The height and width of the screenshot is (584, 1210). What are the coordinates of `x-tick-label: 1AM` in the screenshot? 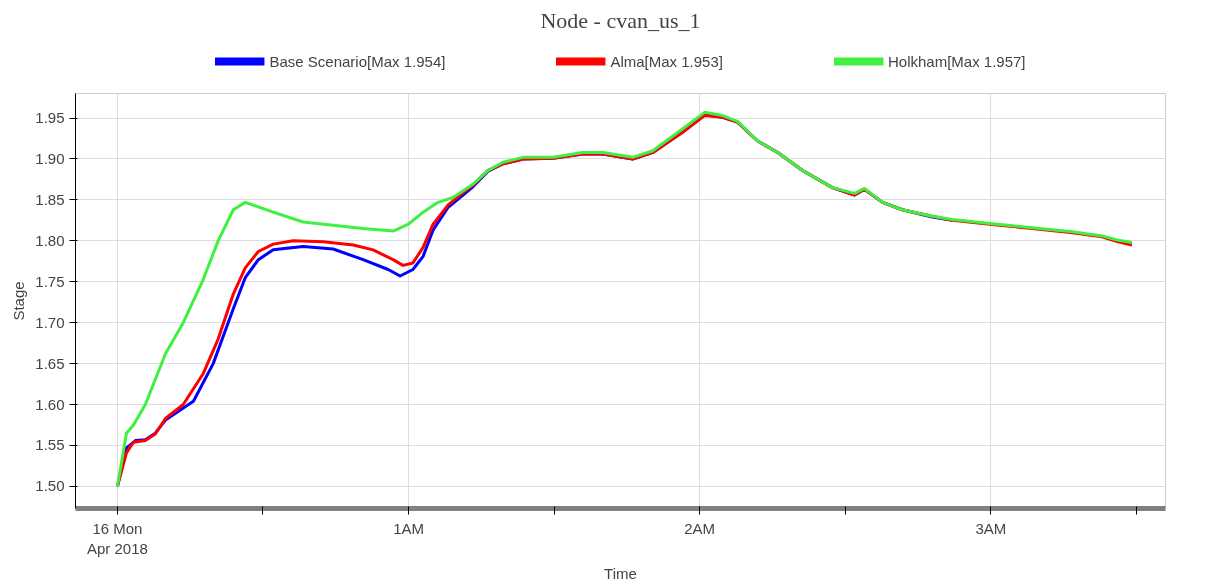 It's located at (408, 528).